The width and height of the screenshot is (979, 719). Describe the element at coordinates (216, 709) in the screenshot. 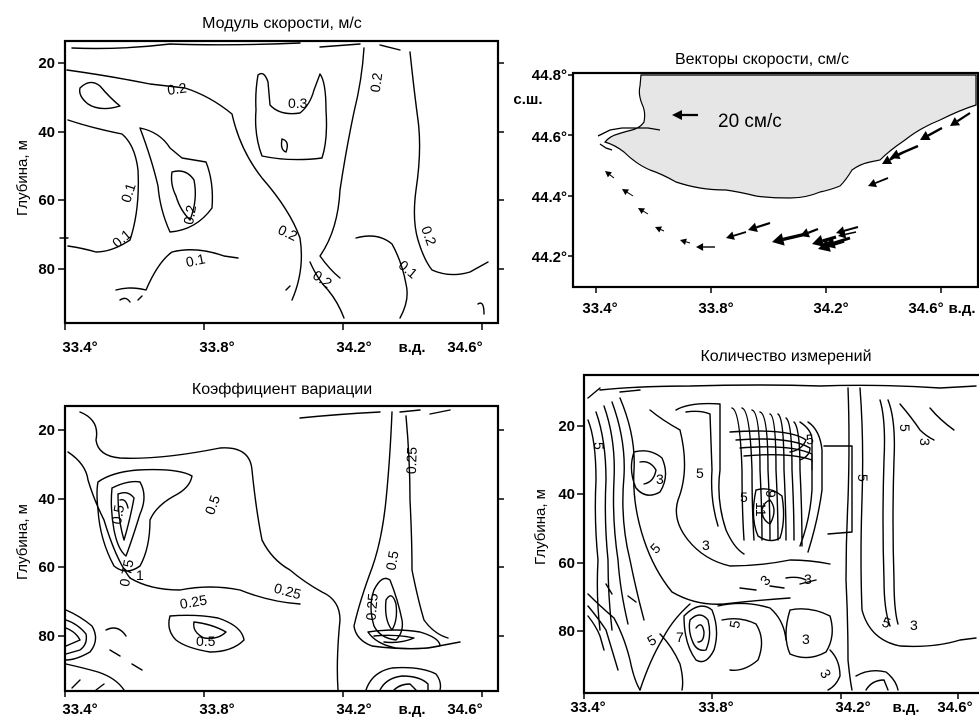

I see `panel-variation-xtick-33.8: 33.8°` at that location.